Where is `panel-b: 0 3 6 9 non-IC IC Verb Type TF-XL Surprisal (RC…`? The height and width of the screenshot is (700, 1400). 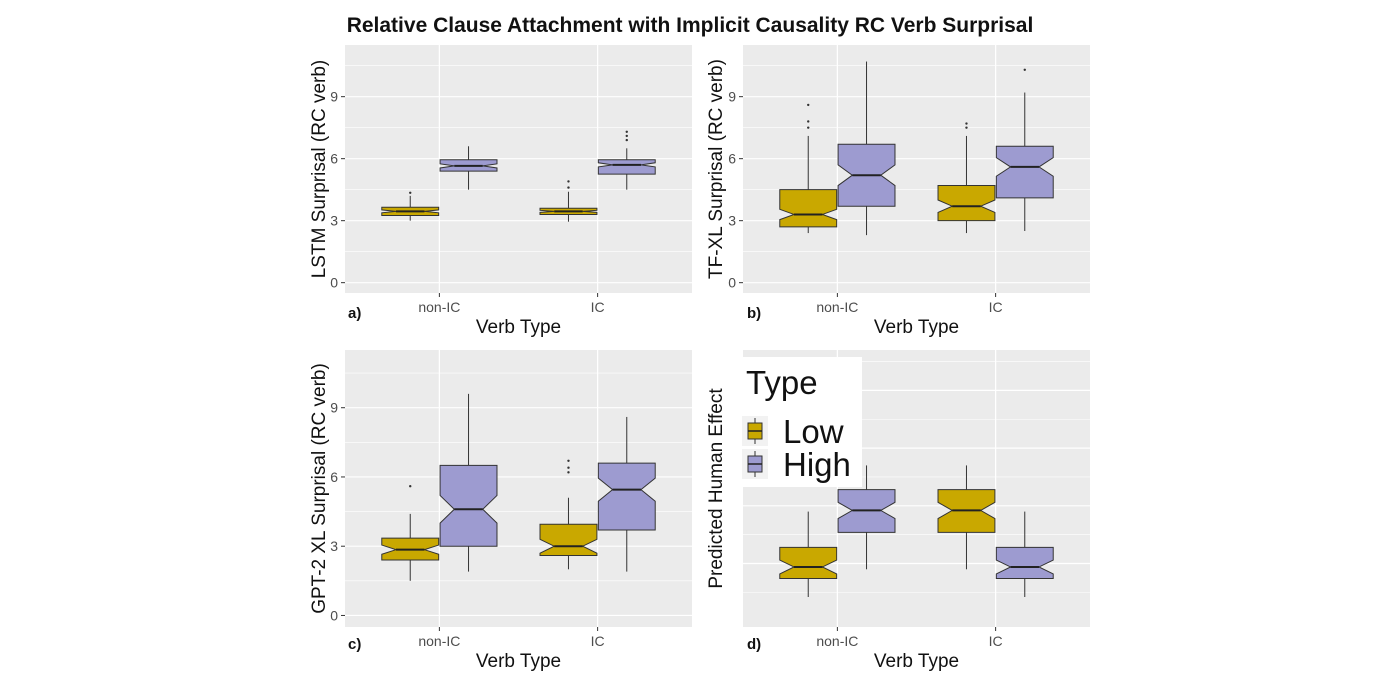 panel-b: 0 3 6 9 non-IC IC Verb Type TF-XL Surprisal (RC… is located at coordinates (898, 191).